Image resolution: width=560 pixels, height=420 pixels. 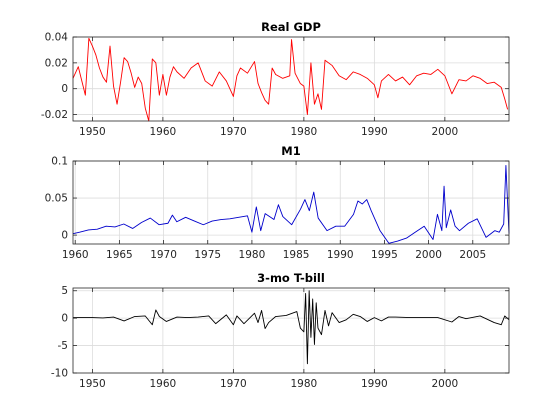 What do you see at coordinates (291, 278) in the screenshot?
I see `chart-title: 3-mo T-bill` at bounding box center [291, 278].